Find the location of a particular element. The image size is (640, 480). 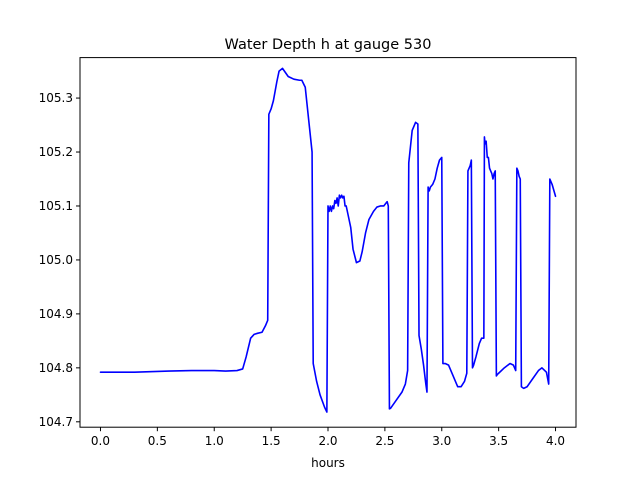

x-tick-label: 1.0 is located at coordinates (214, 441).